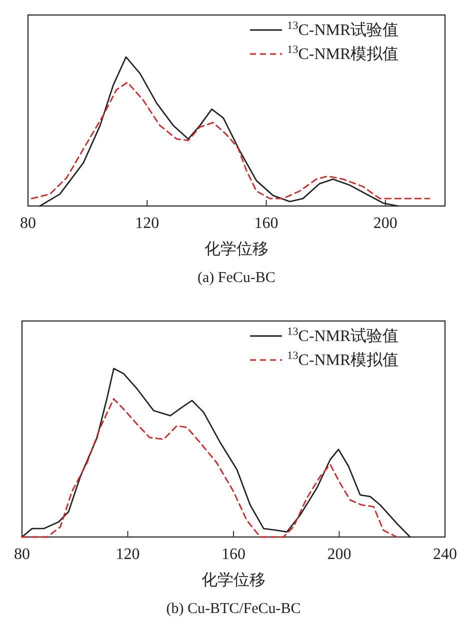 The image size is (461, 623). Describe the element at coordinates (445, 554) in the screenshot. I see `x-tick-label: 240` at that location.